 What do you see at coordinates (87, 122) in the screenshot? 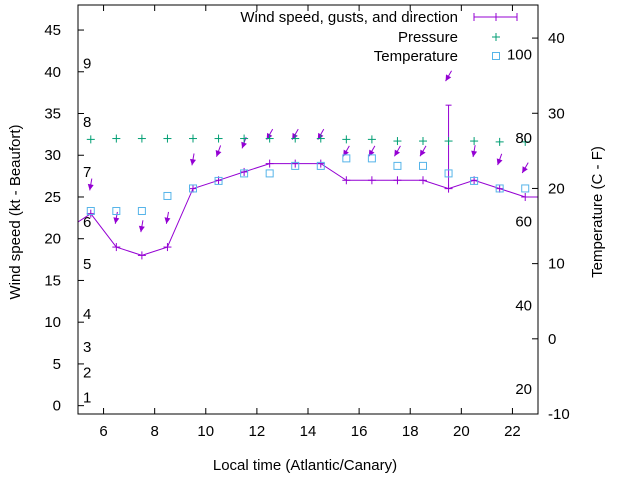
I see `beaufort-label: 8` at bounding box center [87, 122].